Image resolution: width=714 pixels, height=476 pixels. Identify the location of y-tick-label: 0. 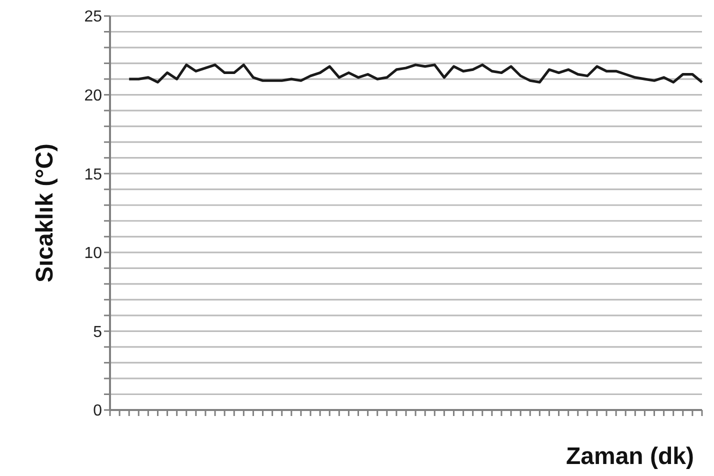
(97, 411).